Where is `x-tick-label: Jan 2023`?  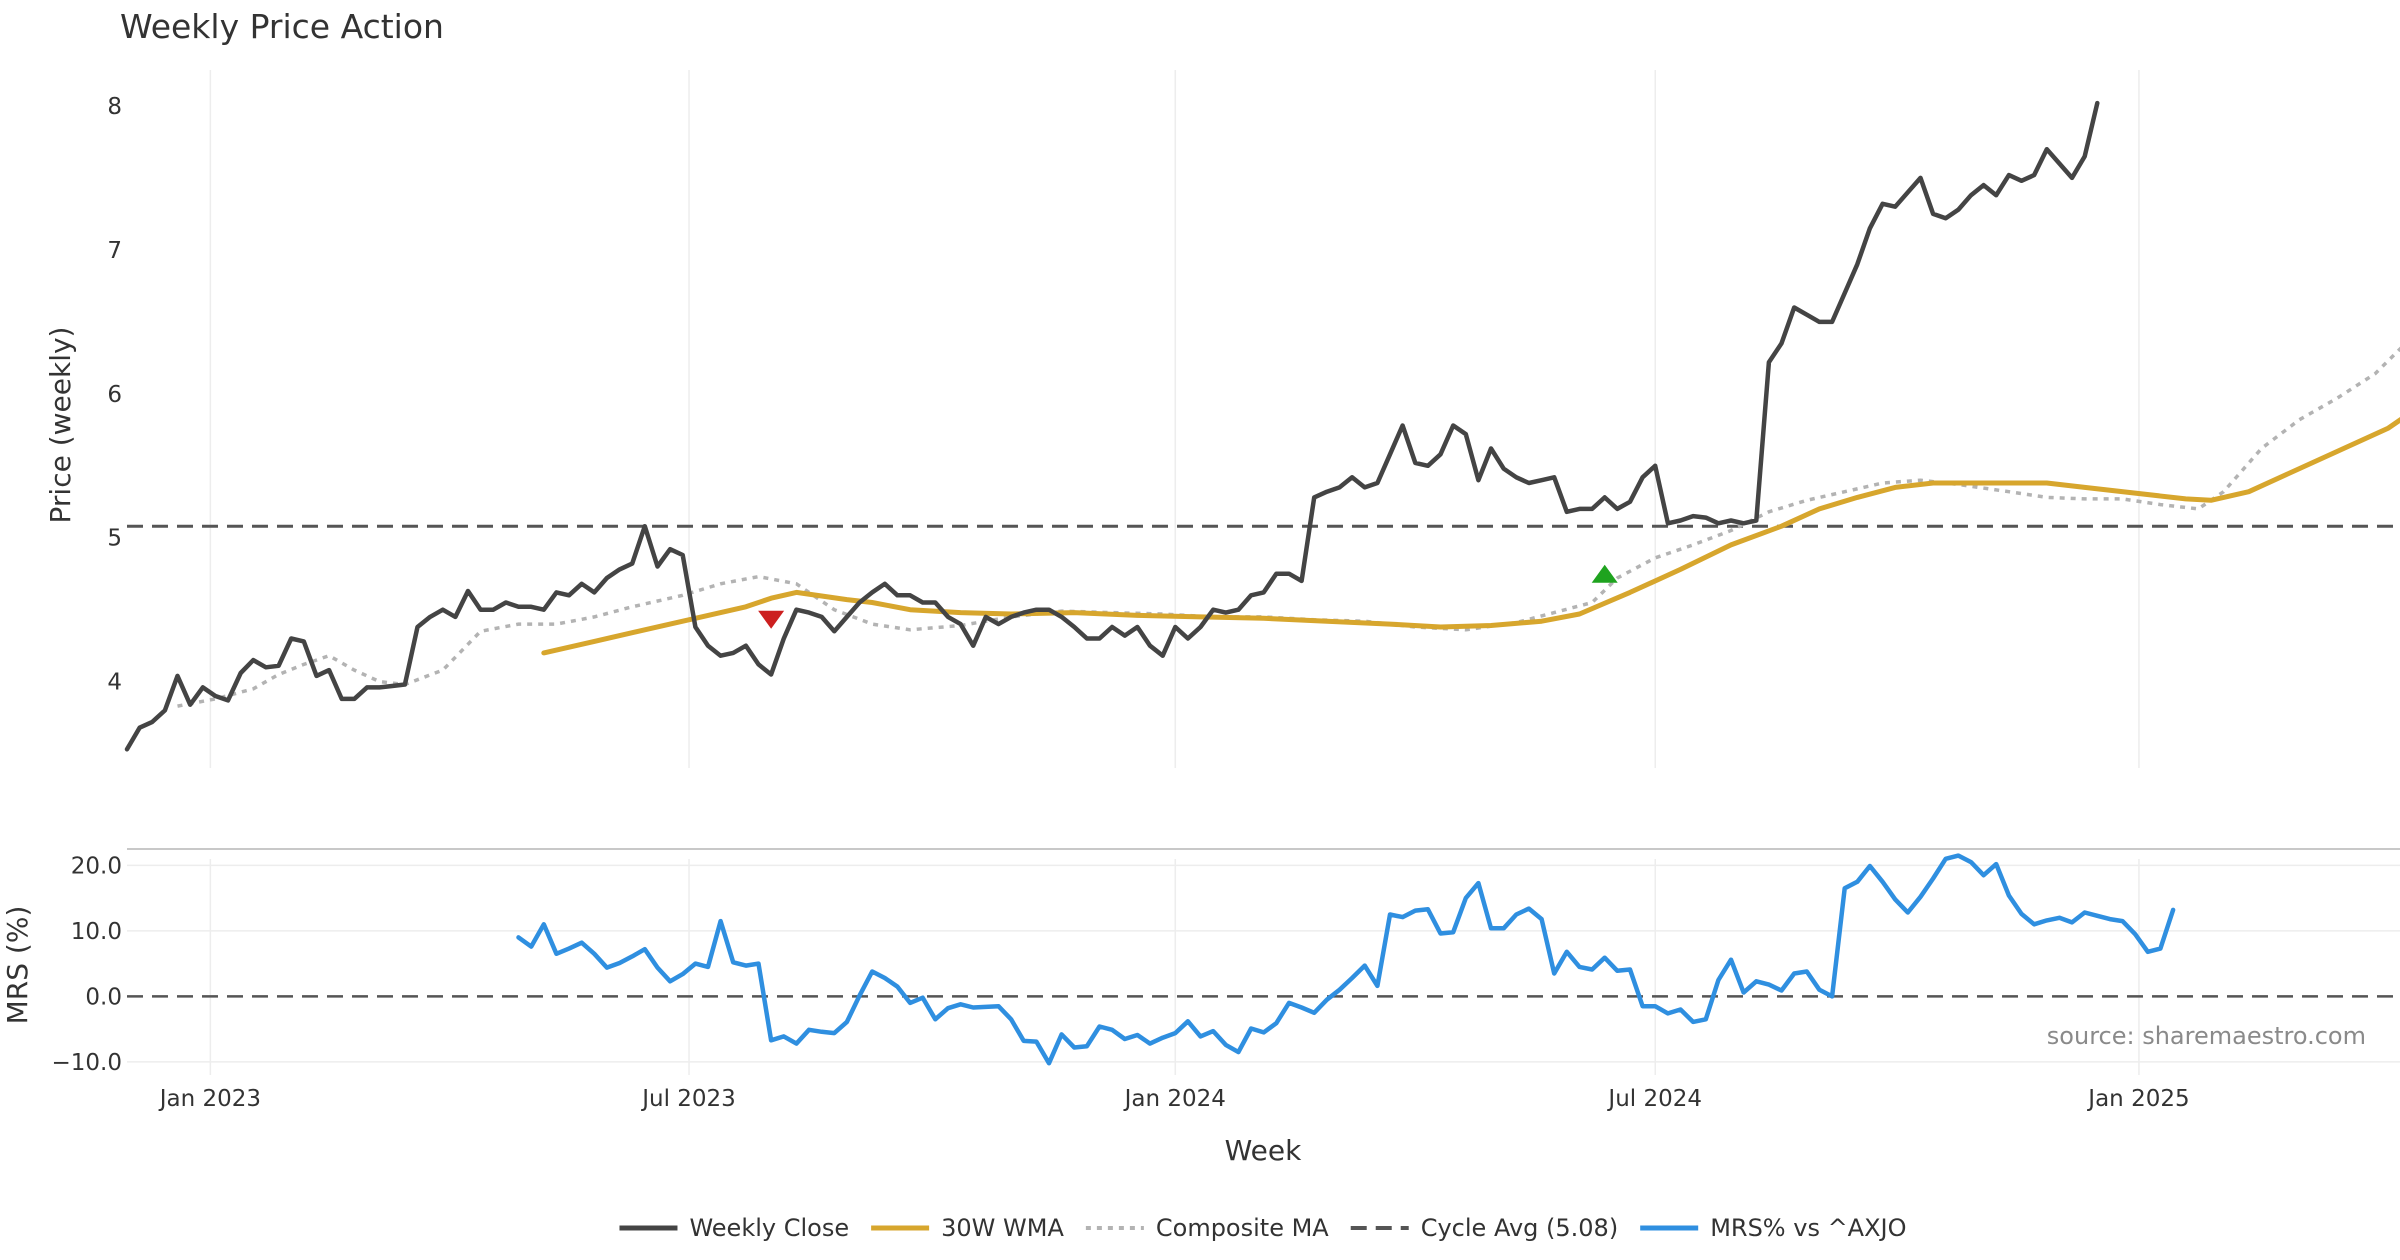 x-tick-label: Jan 2023 is located at coordinates (209, 1099).